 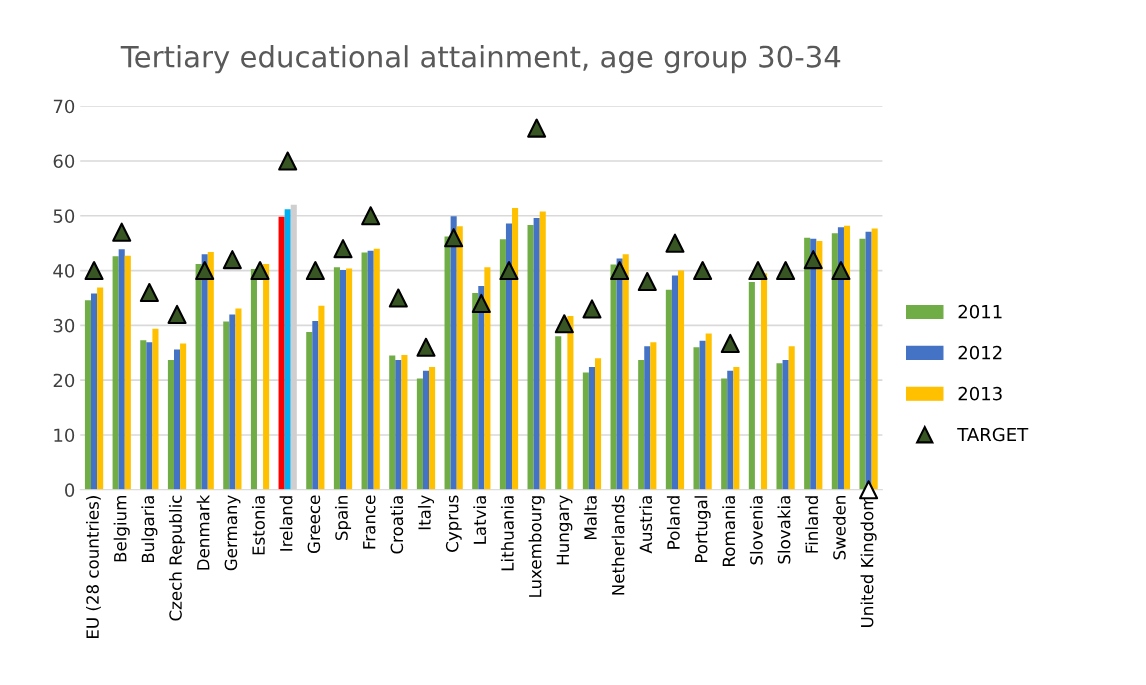 What do you see at coordinates (64, 106) in the screenshot?
I see `y-tick-label: 70` at bounding box center [64, 106].